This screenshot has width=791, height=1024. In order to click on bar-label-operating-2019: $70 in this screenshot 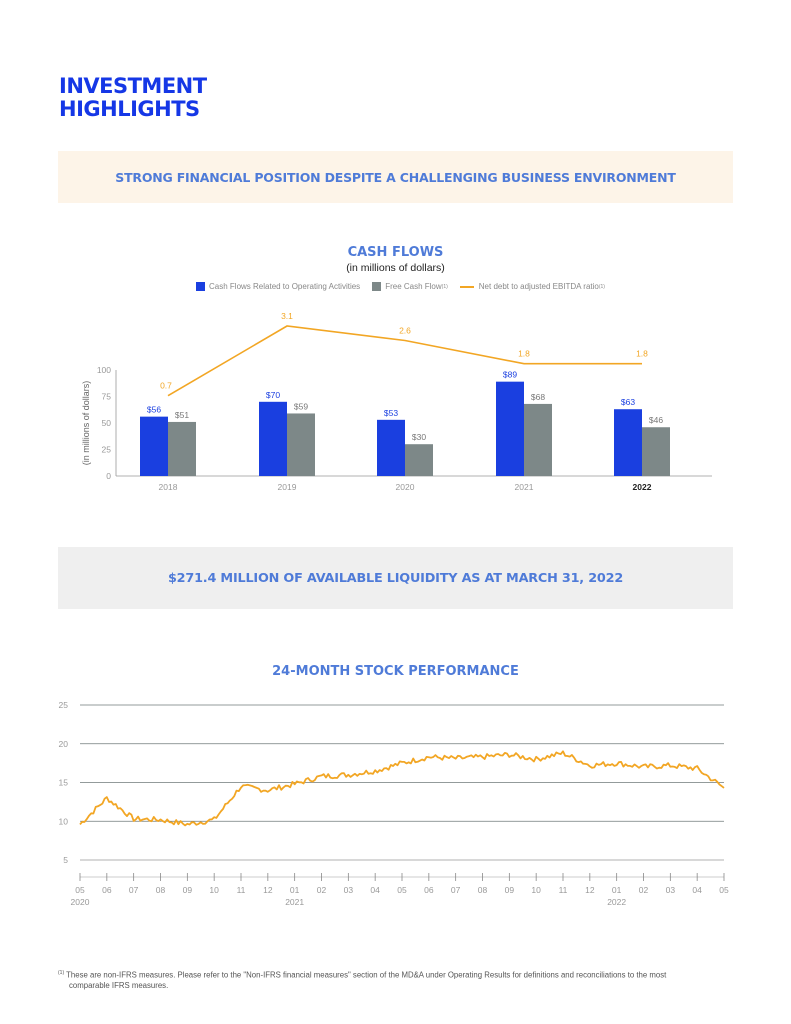, I will do `click(273, 395)`.